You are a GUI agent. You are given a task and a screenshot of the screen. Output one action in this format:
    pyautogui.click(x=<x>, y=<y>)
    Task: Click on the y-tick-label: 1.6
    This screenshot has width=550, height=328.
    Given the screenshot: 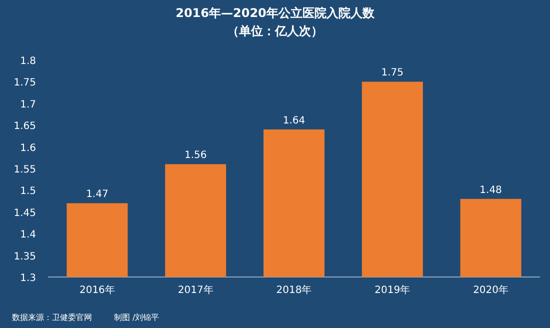 What is the action you would take?
    pyautogui.click(x=28, y=148)
    